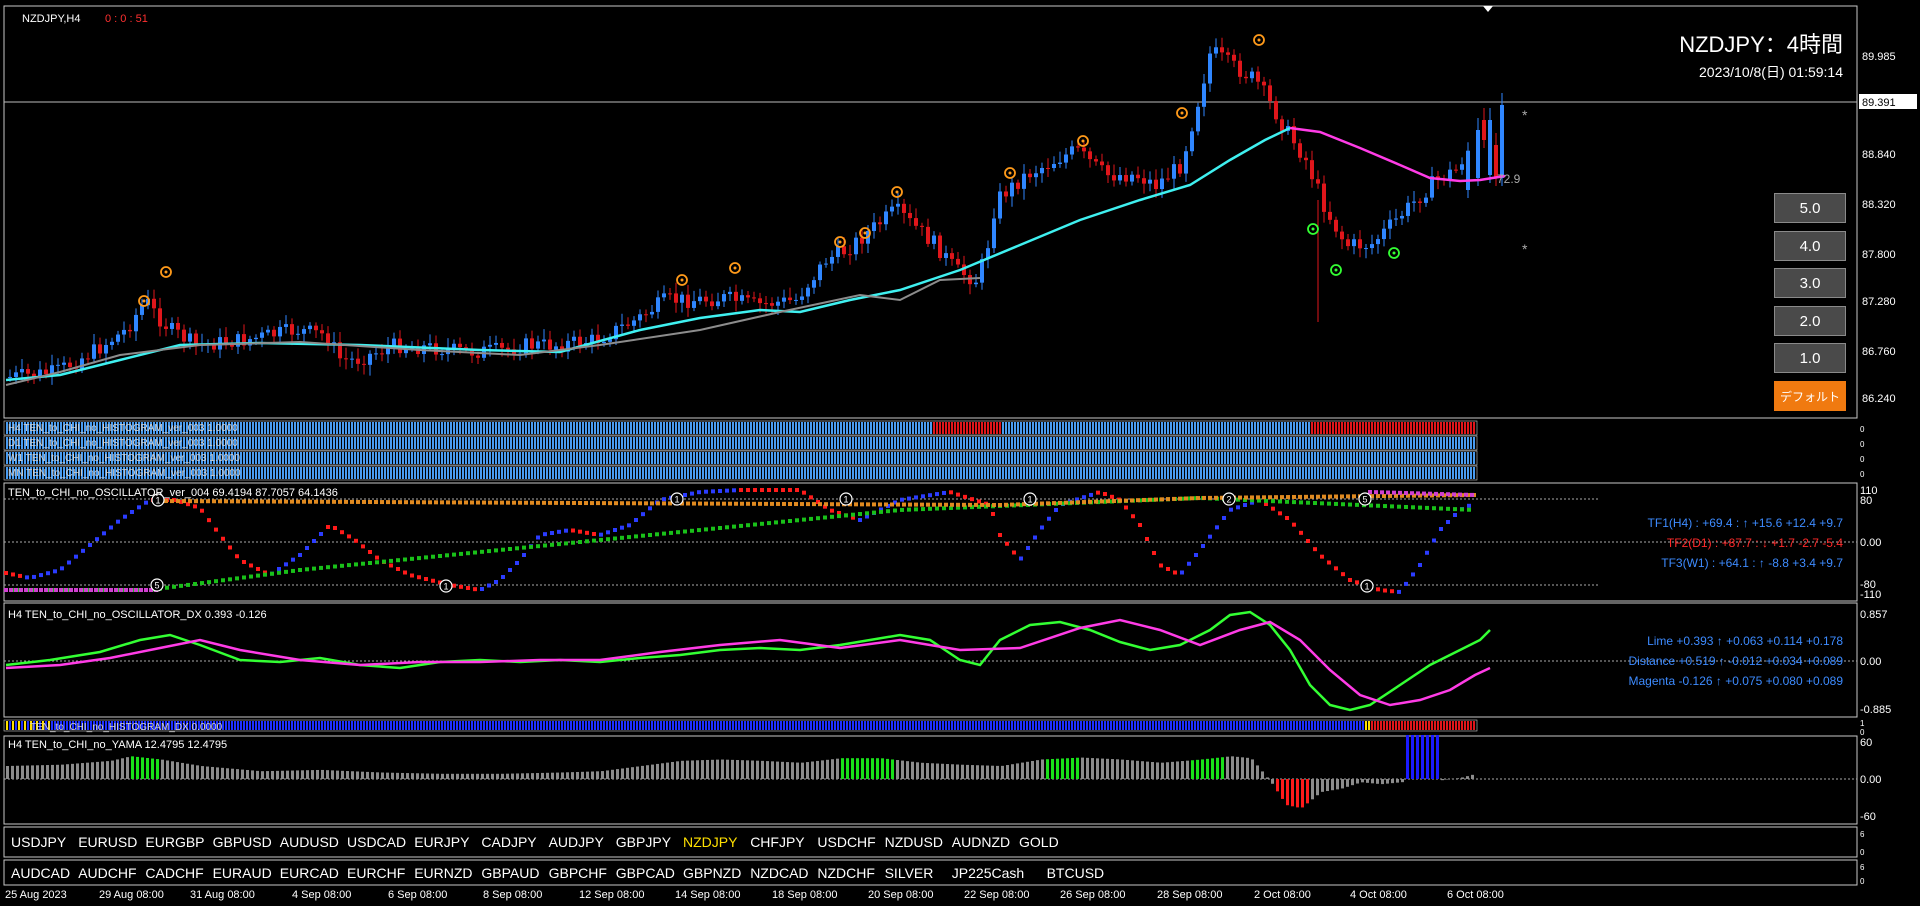  What do you see at coordinates (442, 842) in the screenshot?
I see `symbol-button-eurjpy: EURJPY` at bounding box center [442, 842].